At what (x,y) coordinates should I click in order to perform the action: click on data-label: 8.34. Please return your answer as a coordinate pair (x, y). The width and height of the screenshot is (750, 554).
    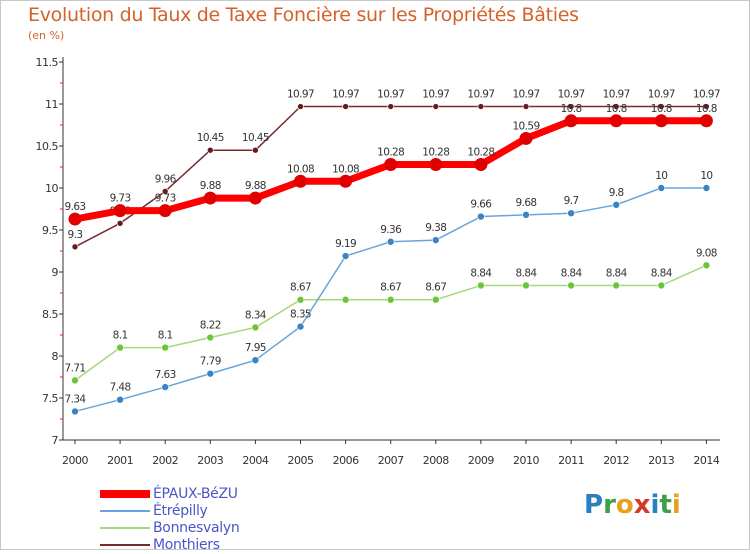
    Looking at the image, I should click on (256, 315).